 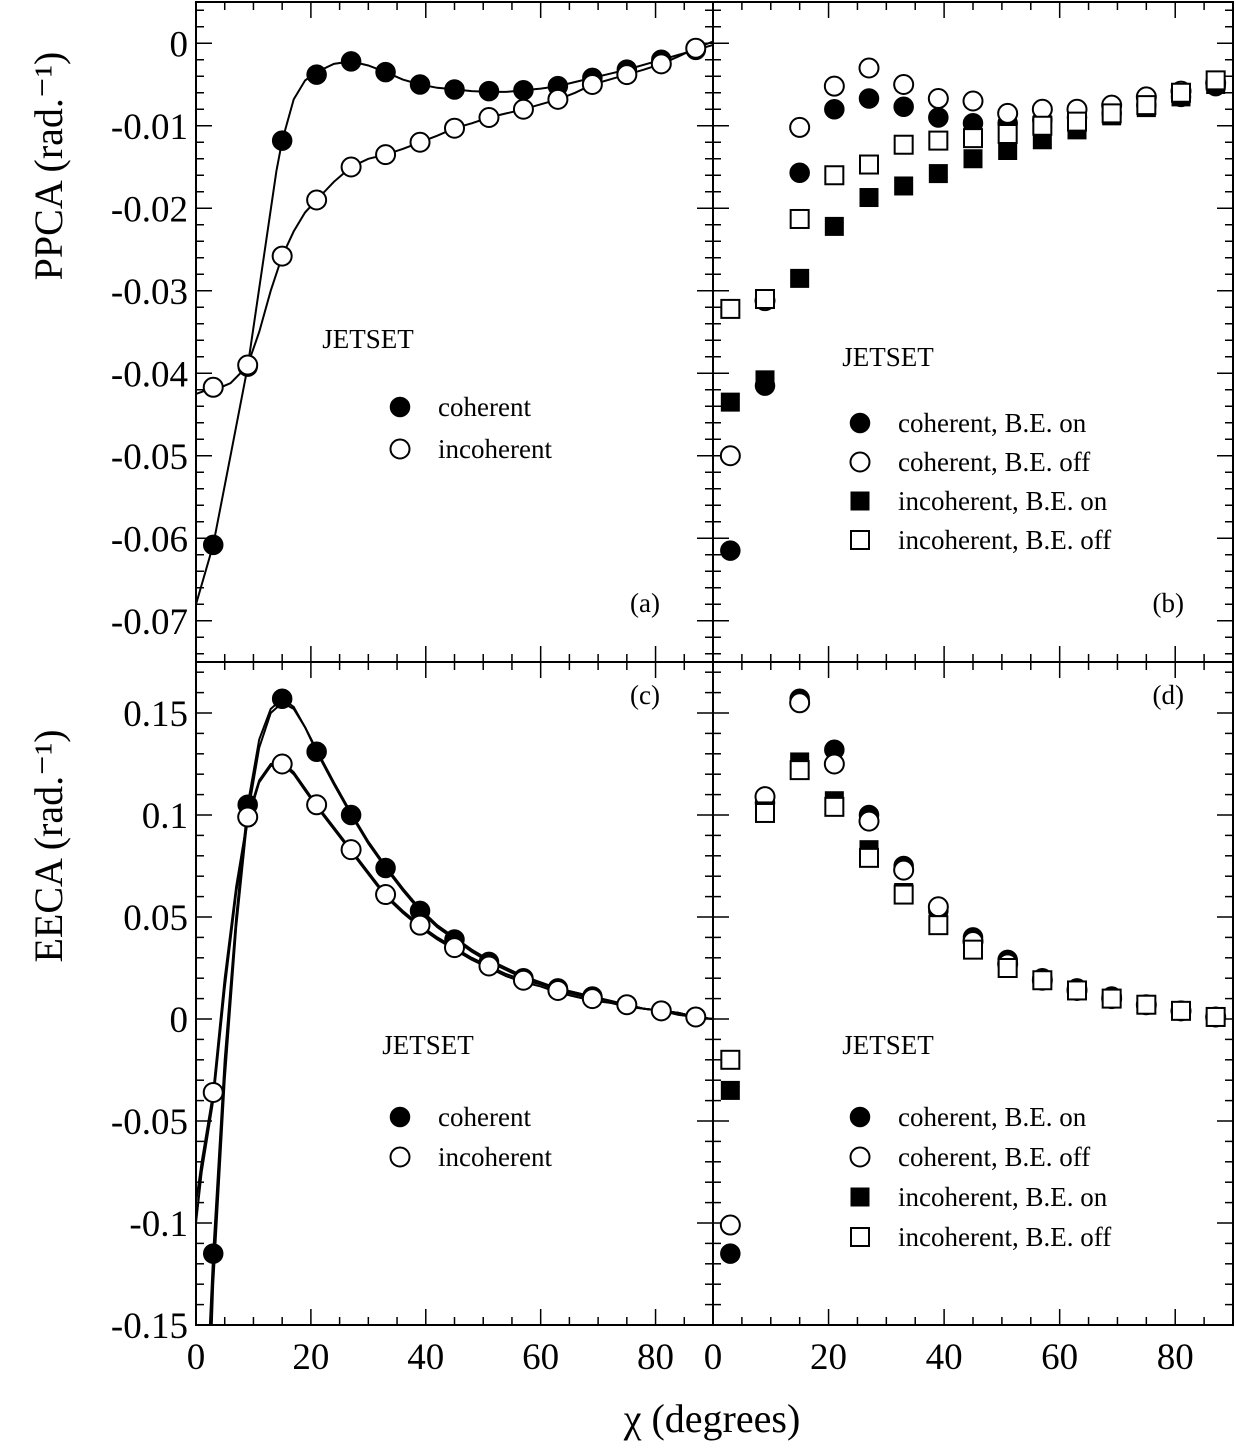 What do you see at coordinates (149, 127) in the screenshot?
I see `y-tick-label: -0.01` at bounding box center [149, 127].